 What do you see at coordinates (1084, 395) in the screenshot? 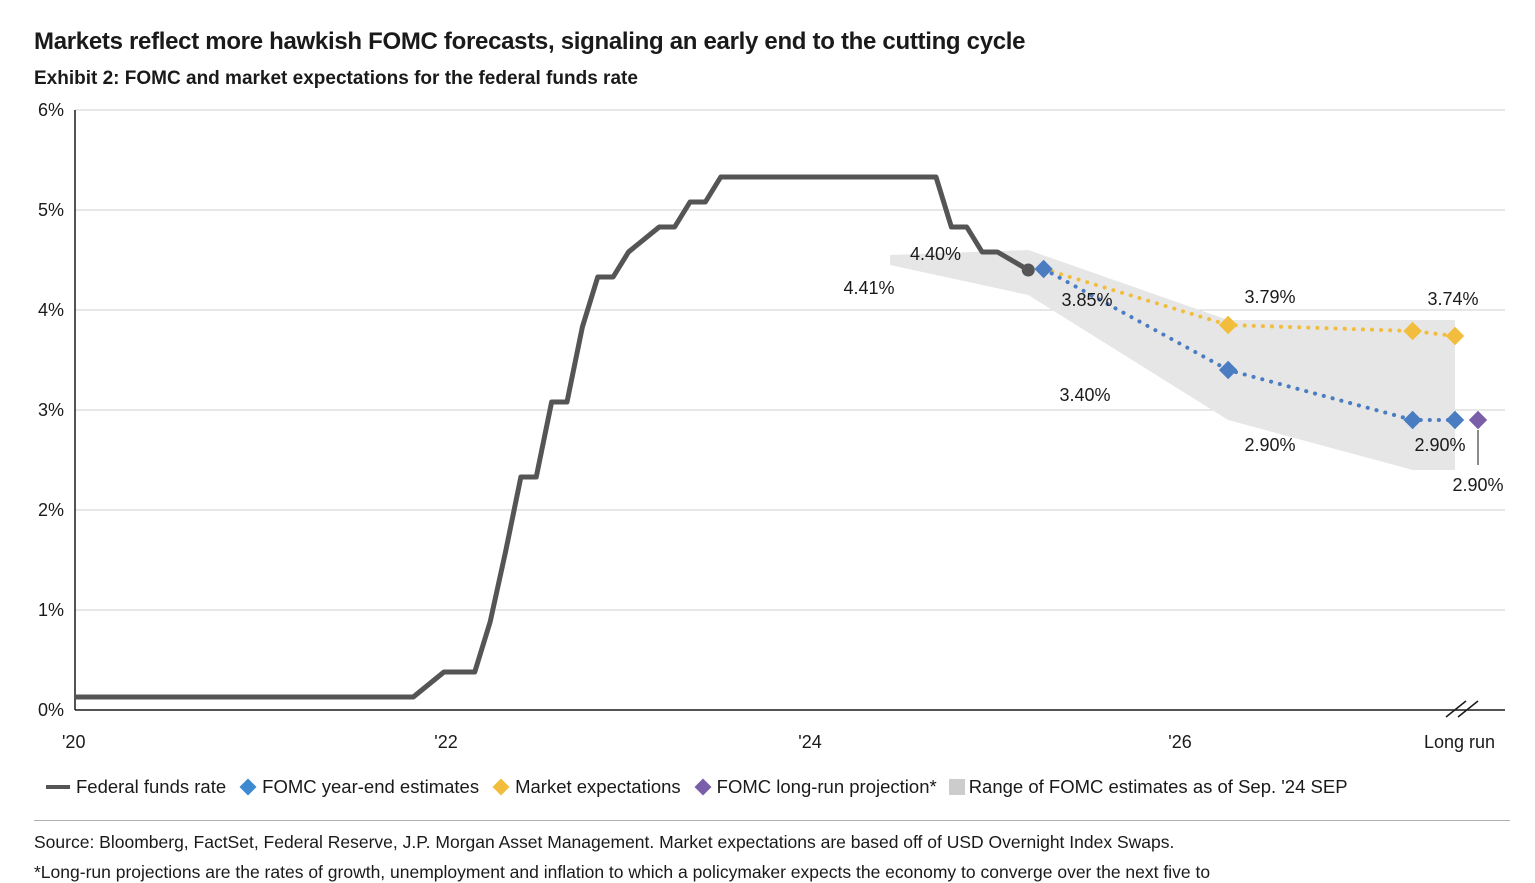
I see `data-label-fomc: 3.40%` at bounding box center [1084, 395].